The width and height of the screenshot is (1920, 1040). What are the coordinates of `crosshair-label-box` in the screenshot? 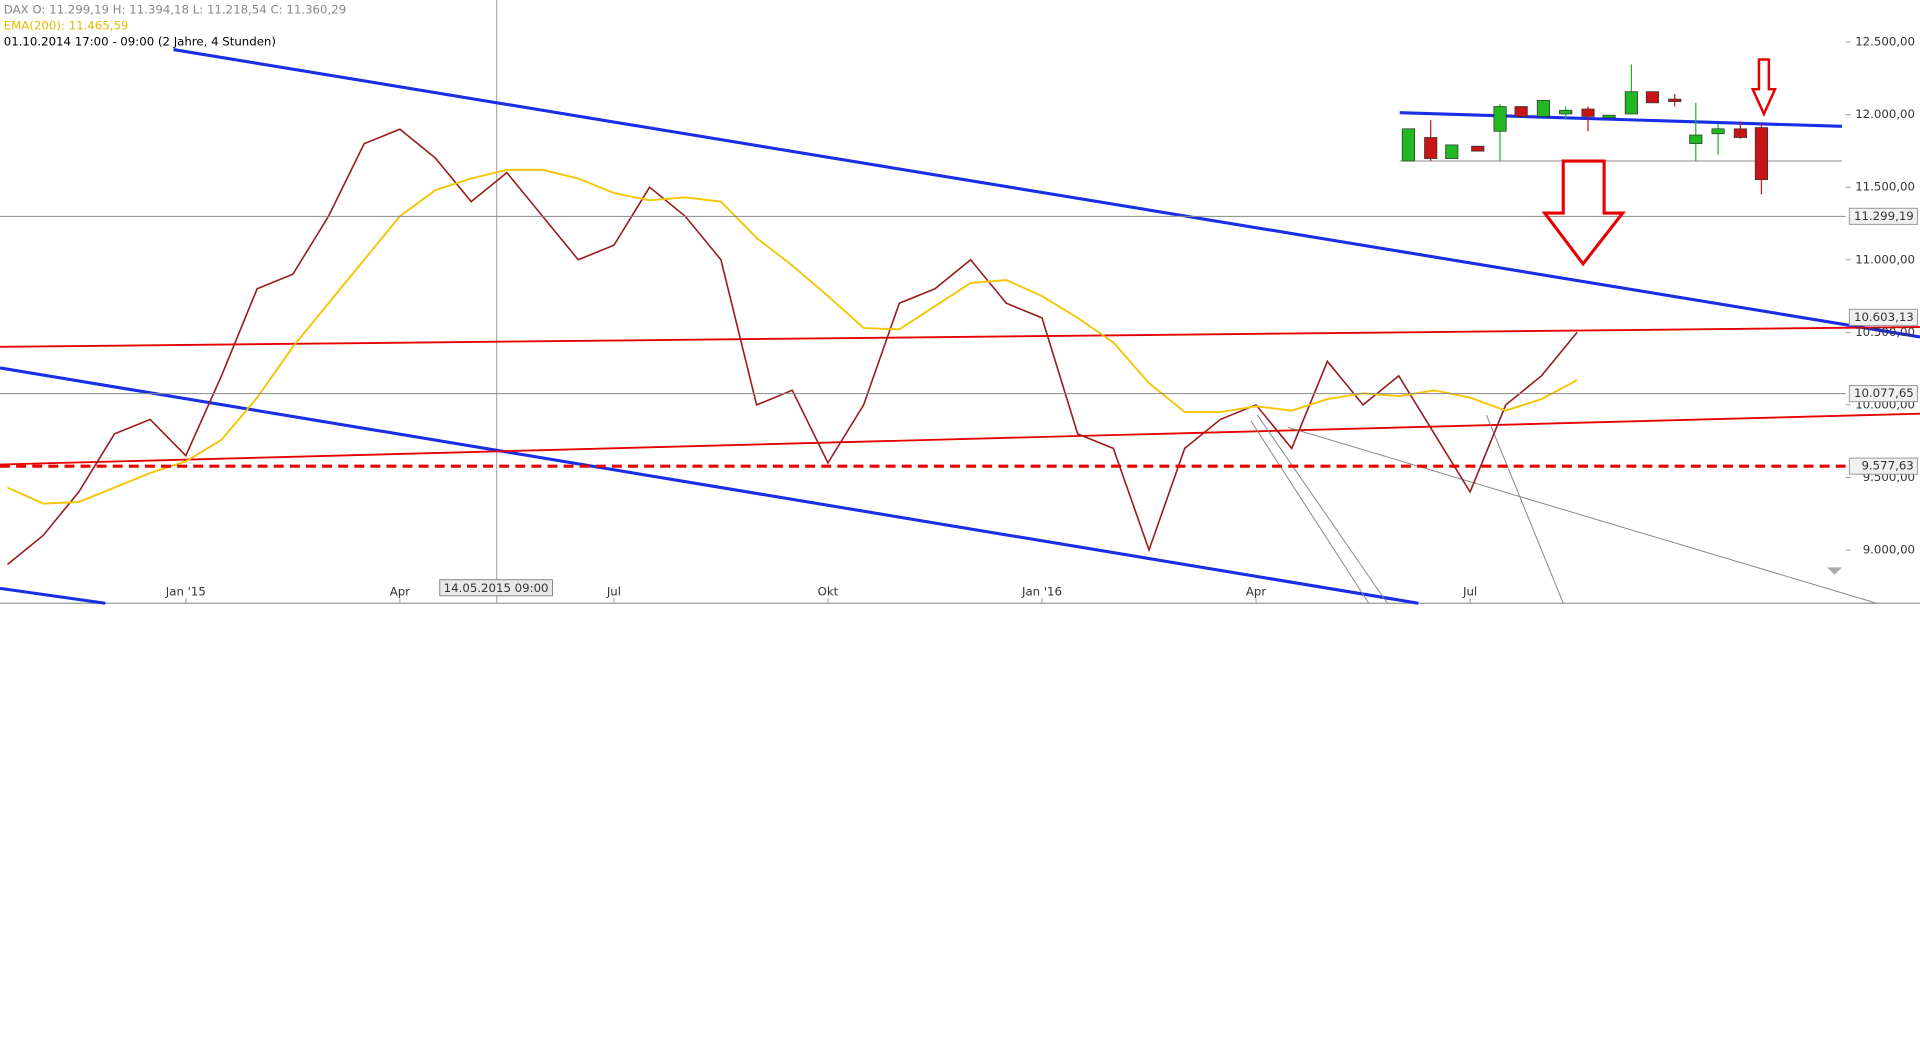 It's located at (496, 588).